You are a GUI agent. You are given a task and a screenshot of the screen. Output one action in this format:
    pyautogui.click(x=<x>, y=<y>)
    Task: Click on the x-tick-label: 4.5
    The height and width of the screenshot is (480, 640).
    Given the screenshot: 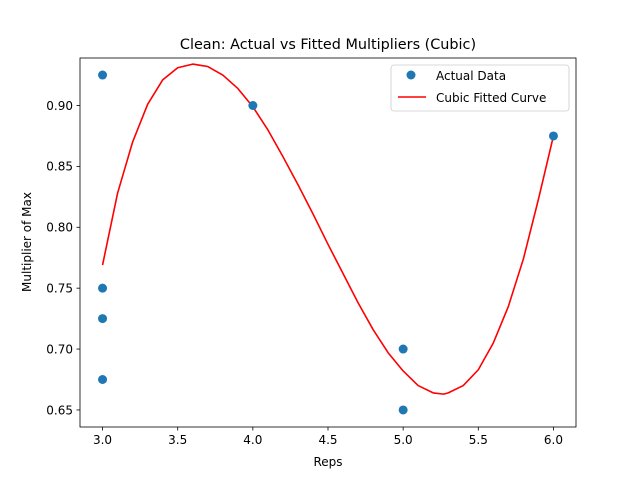 What is the action you would take?
    pyautogui.click(x=327, y=440)
    